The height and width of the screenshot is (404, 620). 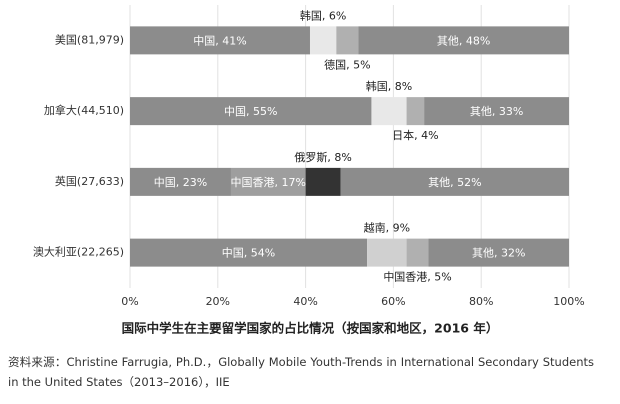 What do you see at coordinates (89, 39) in the screenshot?
I see `y-tick-label: 美国(81,979)` at bounding box center [89, 39].